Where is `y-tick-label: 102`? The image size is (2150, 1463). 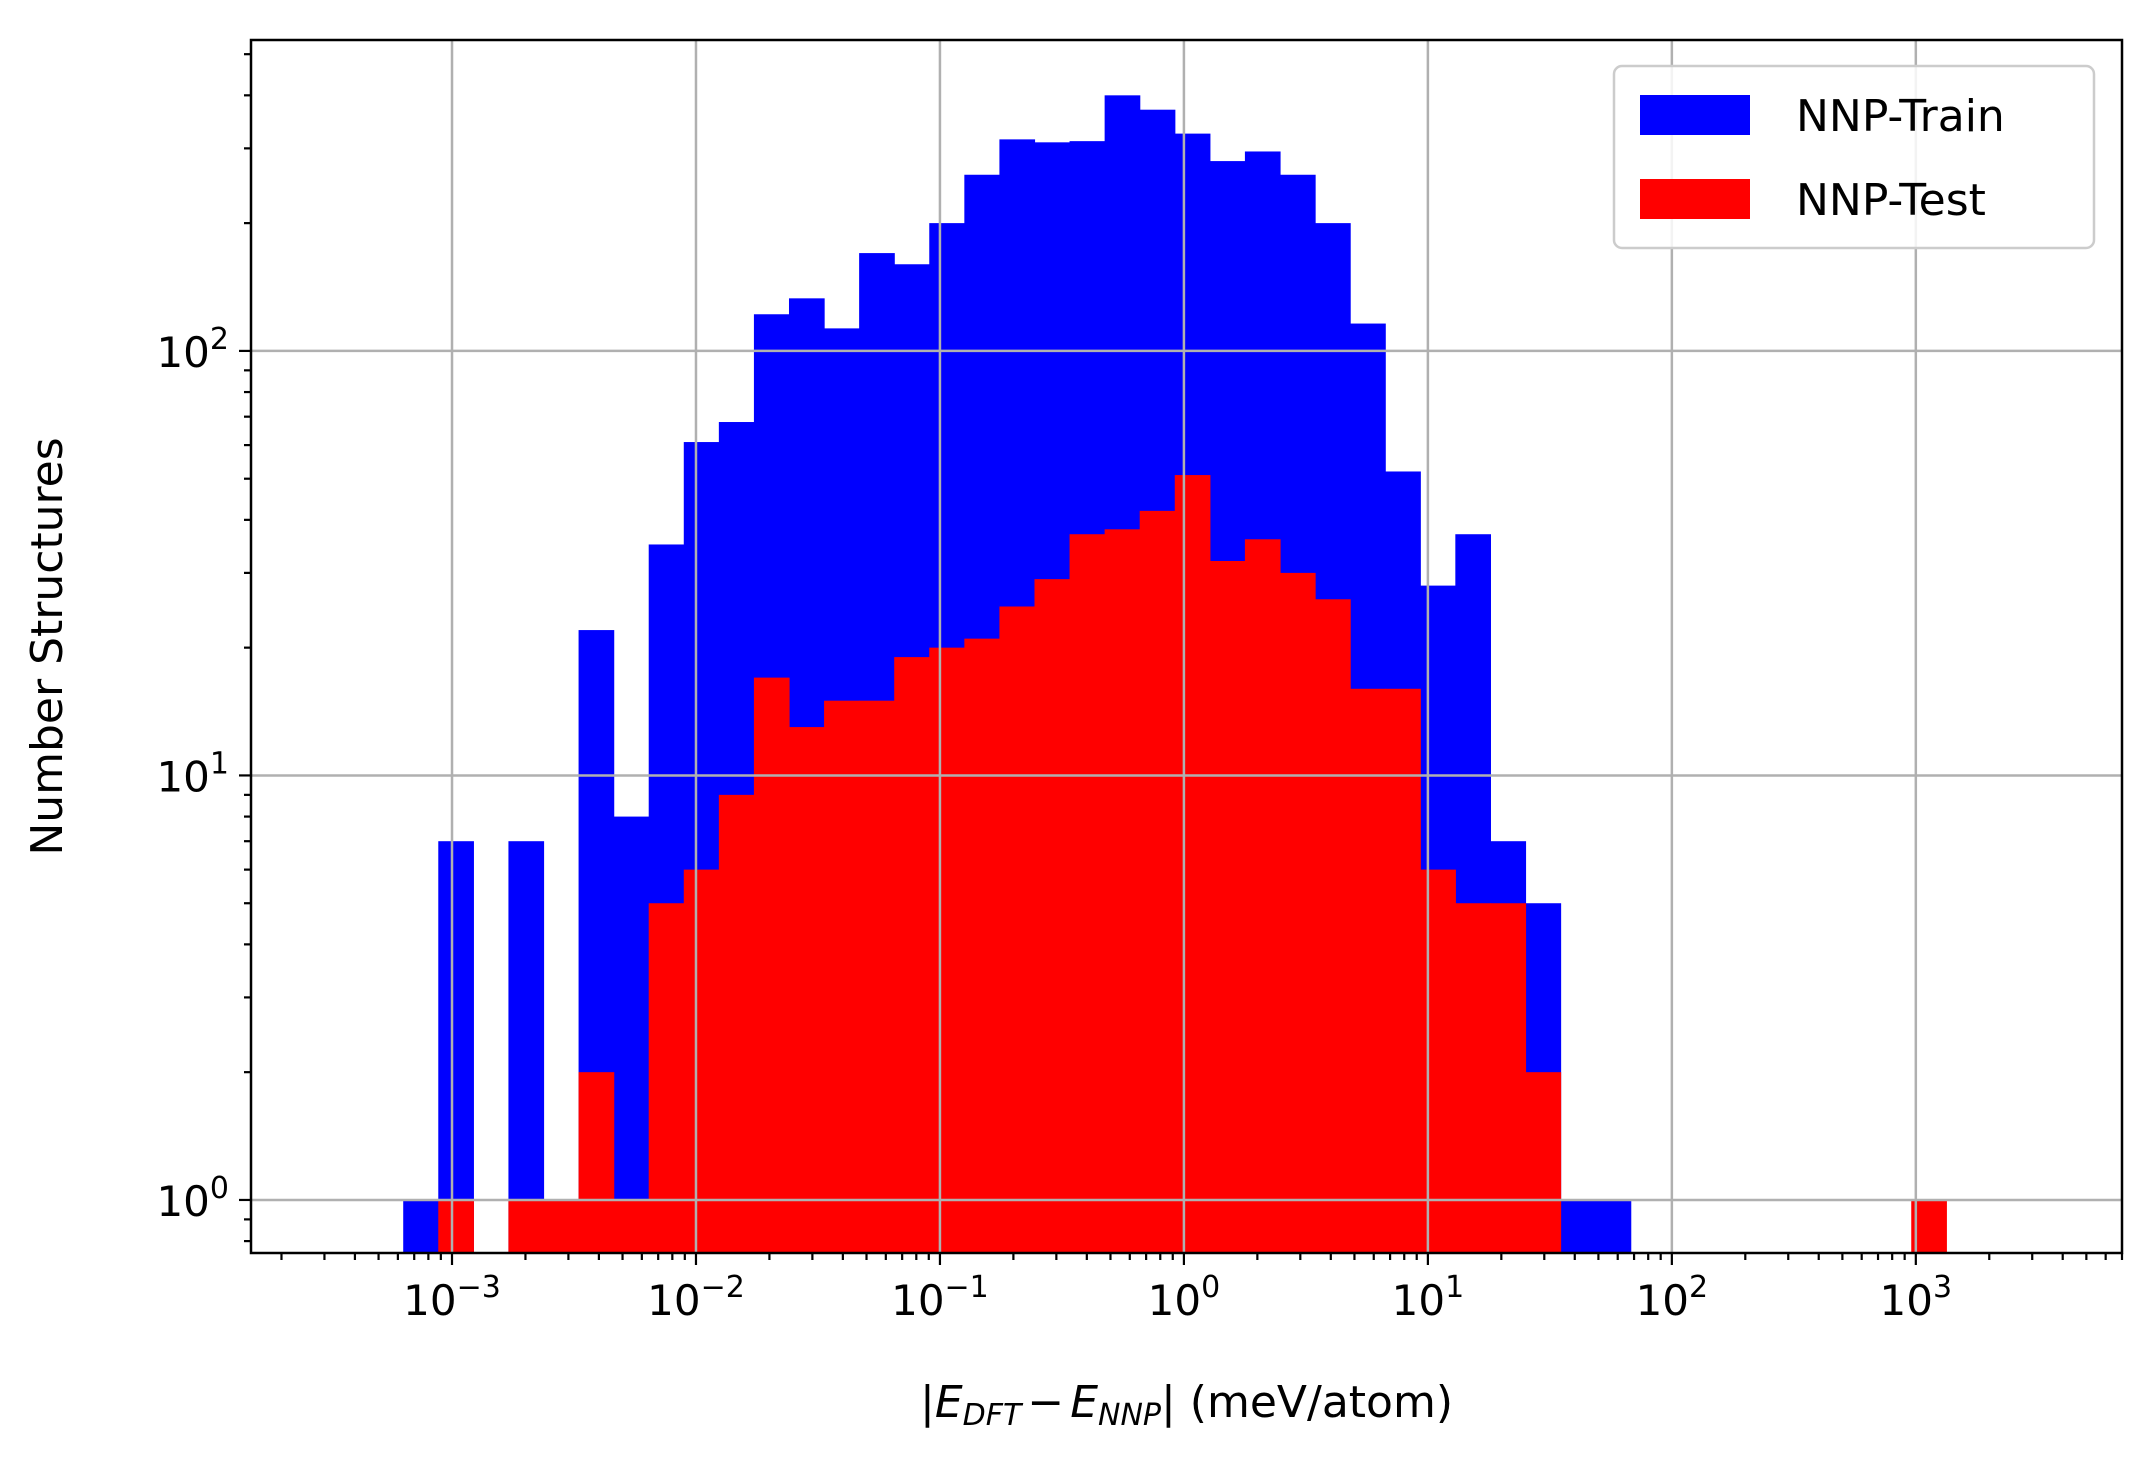
y-tick-label: 102 is located at coordinates (192, 349).